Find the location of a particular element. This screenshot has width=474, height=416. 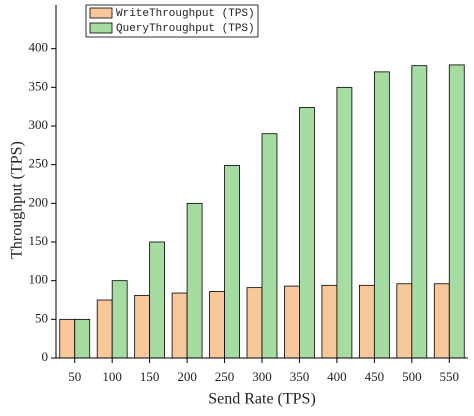

y-tick-label: 300 is located at coordinates (39, 124).